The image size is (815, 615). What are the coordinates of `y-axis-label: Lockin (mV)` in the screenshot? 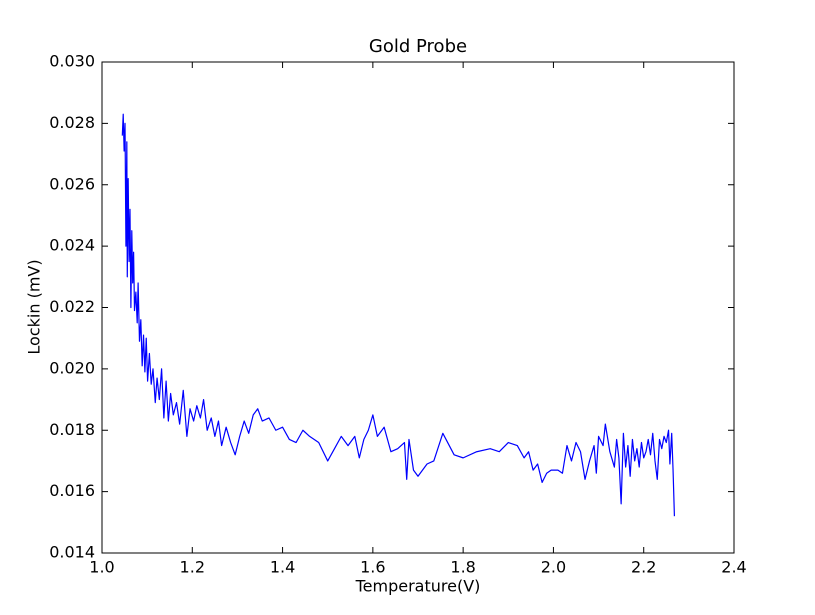 It's located at (34, 306).